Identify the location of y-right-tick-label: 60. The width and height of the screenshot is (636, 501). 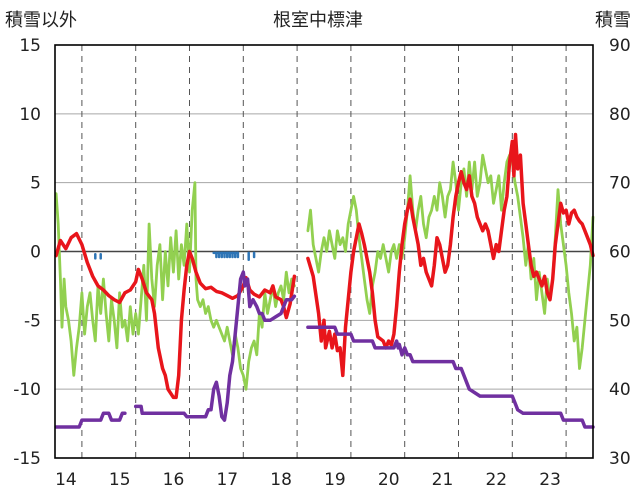
(620, 253).